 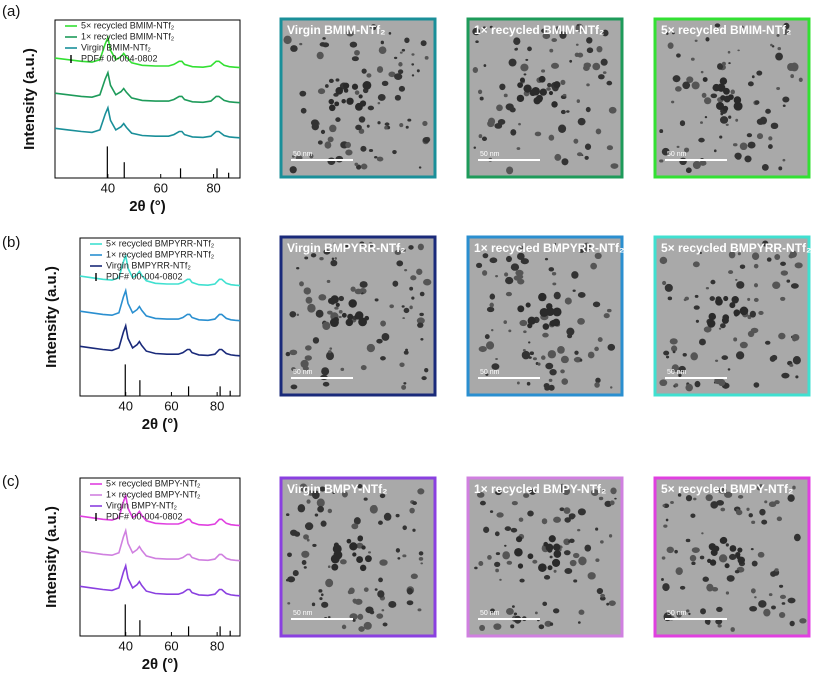 What do you see at coordinates (142, 505) in the screenshot?
I see `legend-label: Virgin BMPY-NTf₂` at bounding box center [142, 505].